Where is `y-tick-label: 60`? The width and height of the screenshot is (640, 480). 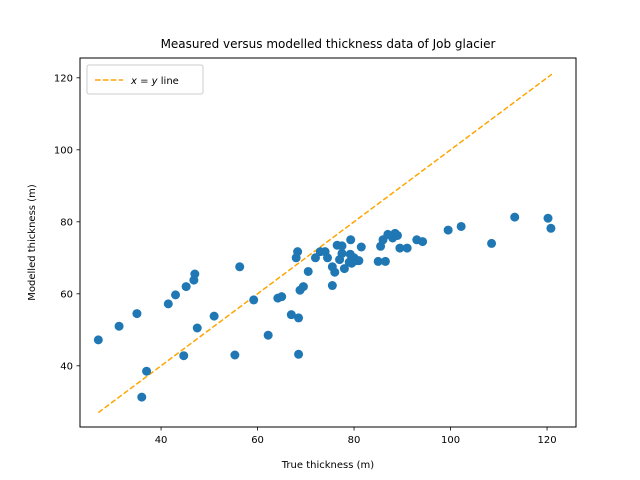
y-tick-label: 60 is located at coordinates (66, 294).